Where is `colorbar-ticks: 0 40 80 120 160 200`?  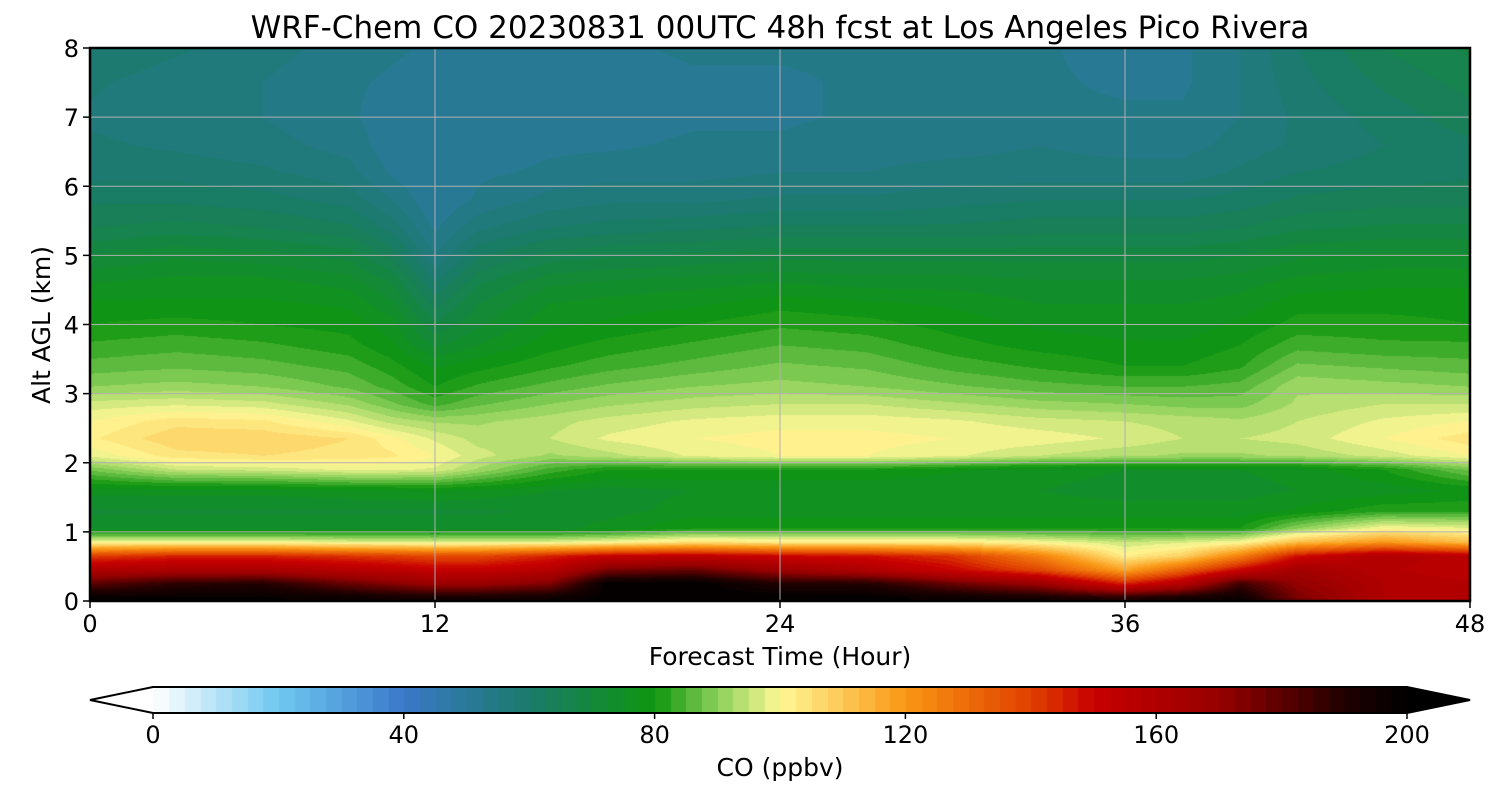
colorbar-ticks: 0 40 80 120 160 200 is located at coordinates (787, 731).